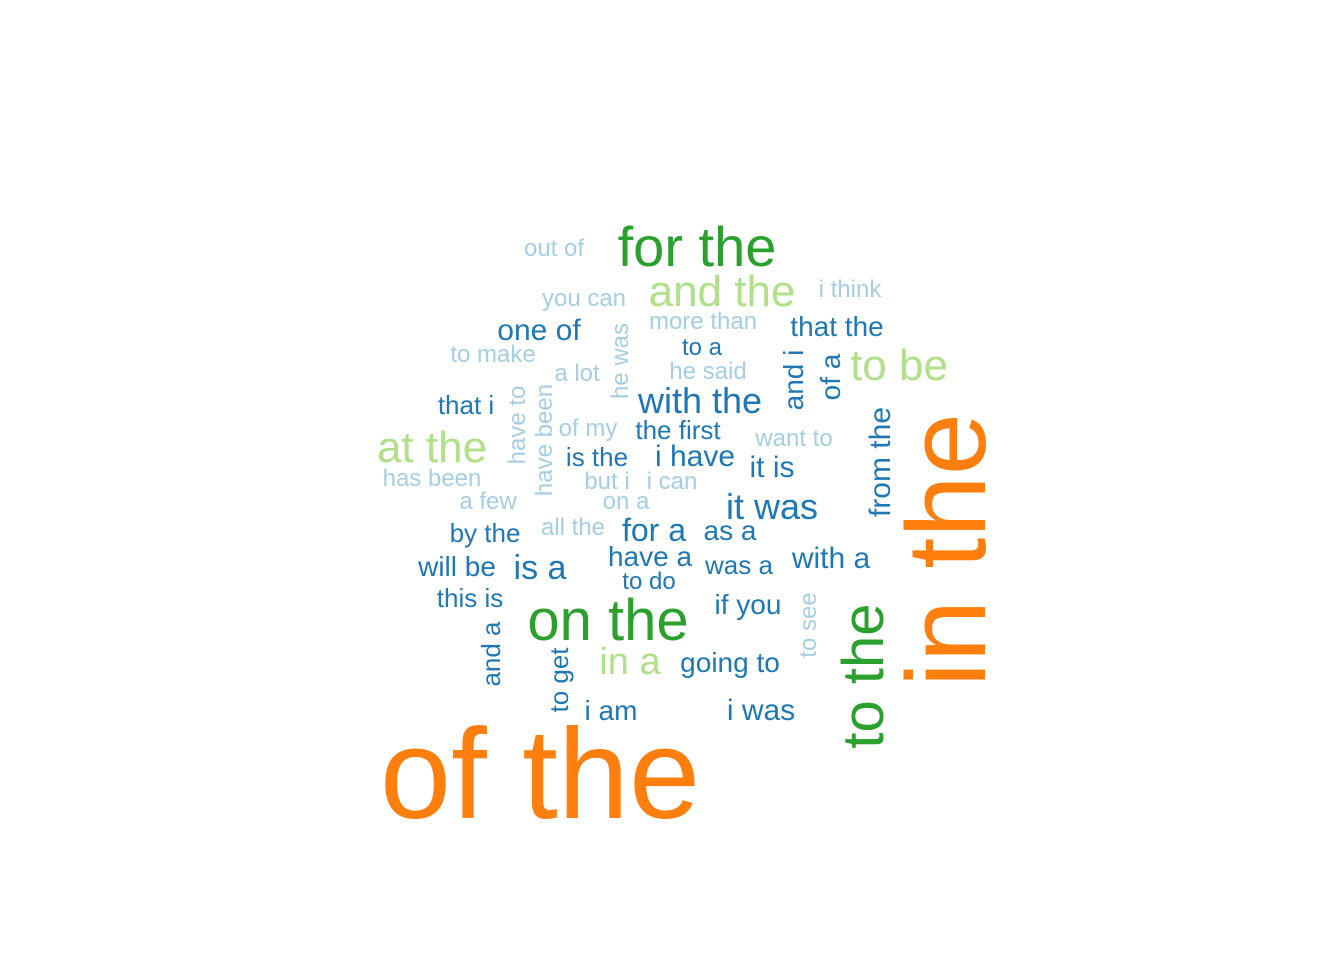 Image resolution: width=1344 pixels, height=960 pixels. Describe the element at coordinates (730, 662) in the screenshot. I see `cloud-word: going to` at that location.